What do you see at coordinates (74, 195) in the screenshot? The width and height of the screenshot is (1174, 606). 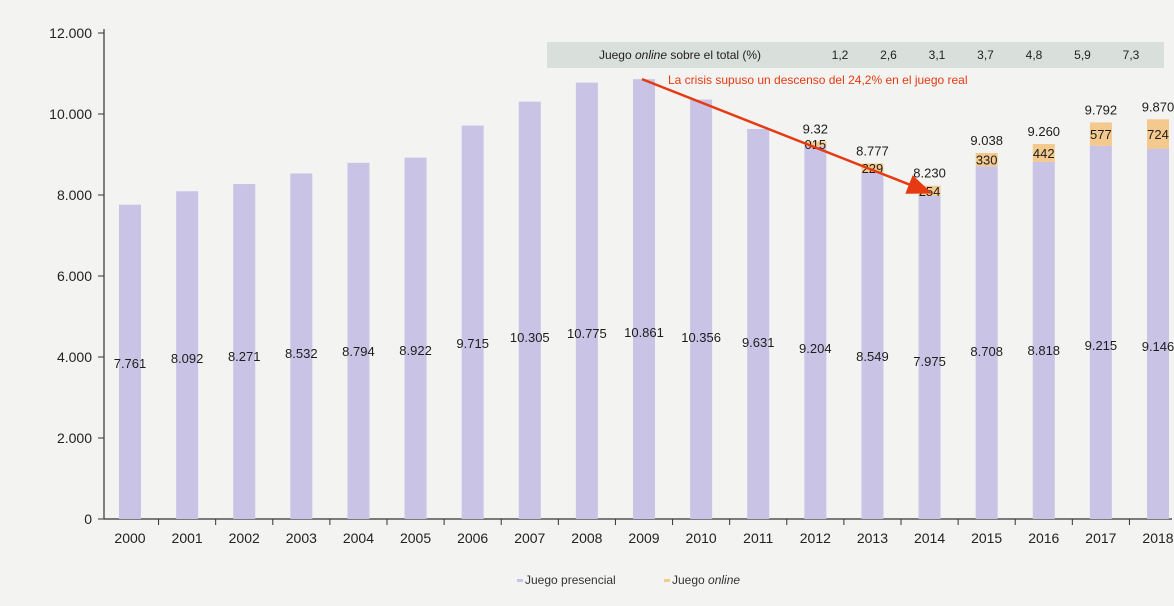 I see `y-tick-label: 8.000` at bounding box center [74, 195].